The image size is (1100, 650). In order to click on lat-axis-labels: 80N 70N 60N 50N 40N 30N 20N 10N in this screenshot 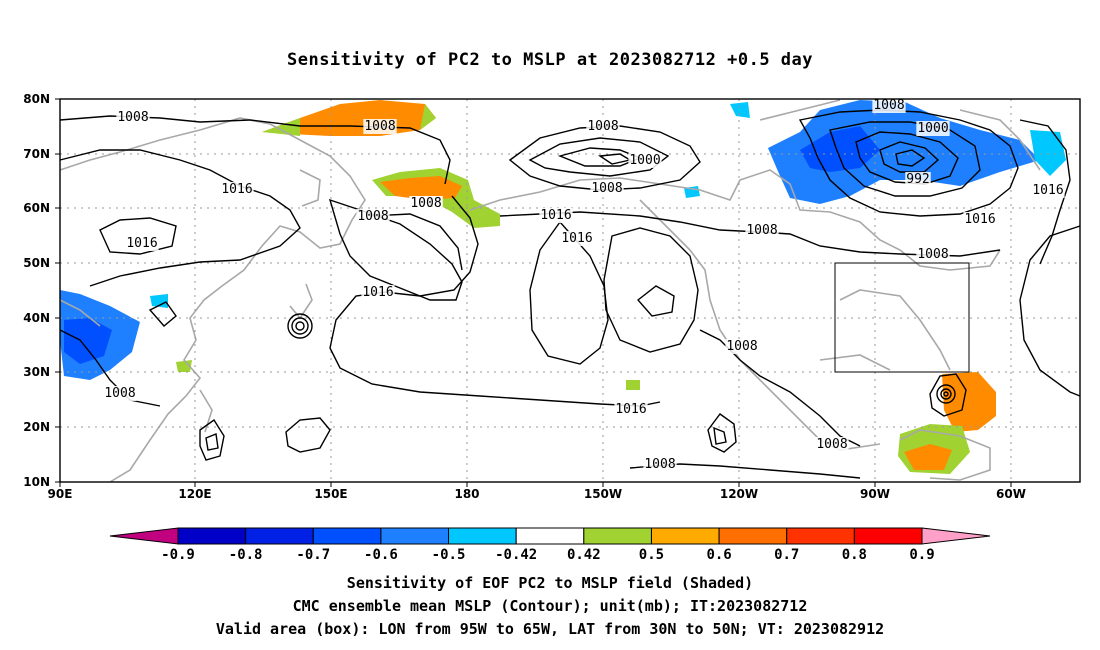, I will do `click(36, 290)`.